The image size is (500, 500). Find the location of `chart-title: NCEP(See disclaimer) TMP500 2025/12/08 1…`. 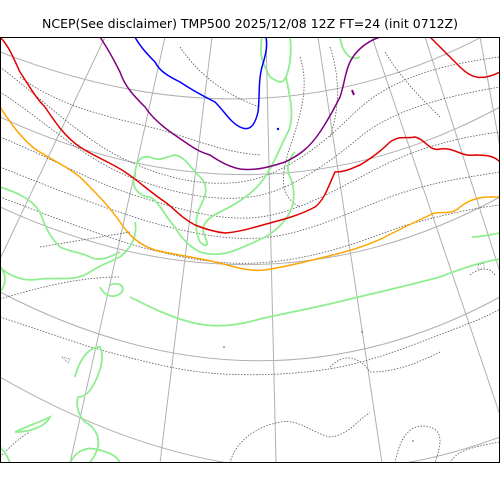

chart-title: NCEP(See disclaimer) TMP500 2025/12/08 1… is located at coordinates (249, 23).